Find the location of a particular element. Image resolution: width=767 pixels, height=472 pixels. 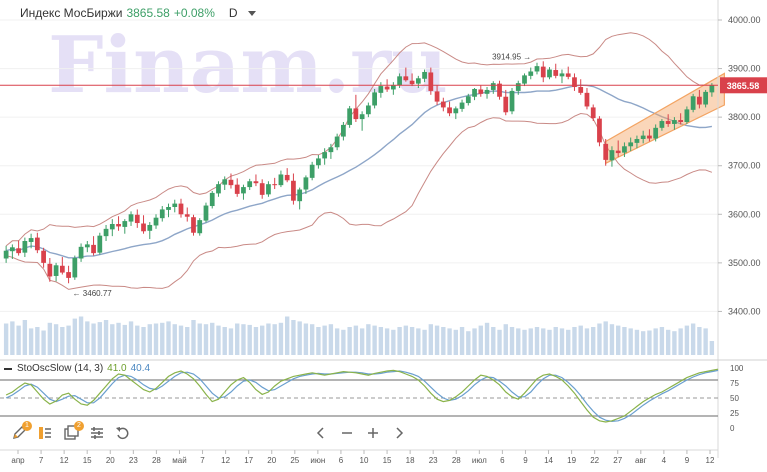

time-tick-label: 23 is located at coordinates (133, 460).